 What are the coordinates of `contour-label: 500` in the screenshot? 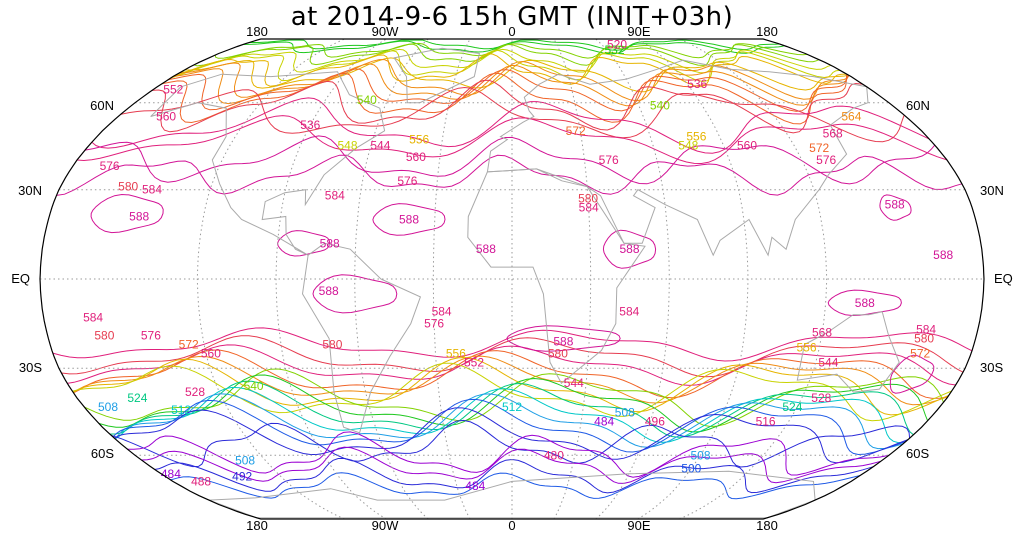 It's located at (691, 469).